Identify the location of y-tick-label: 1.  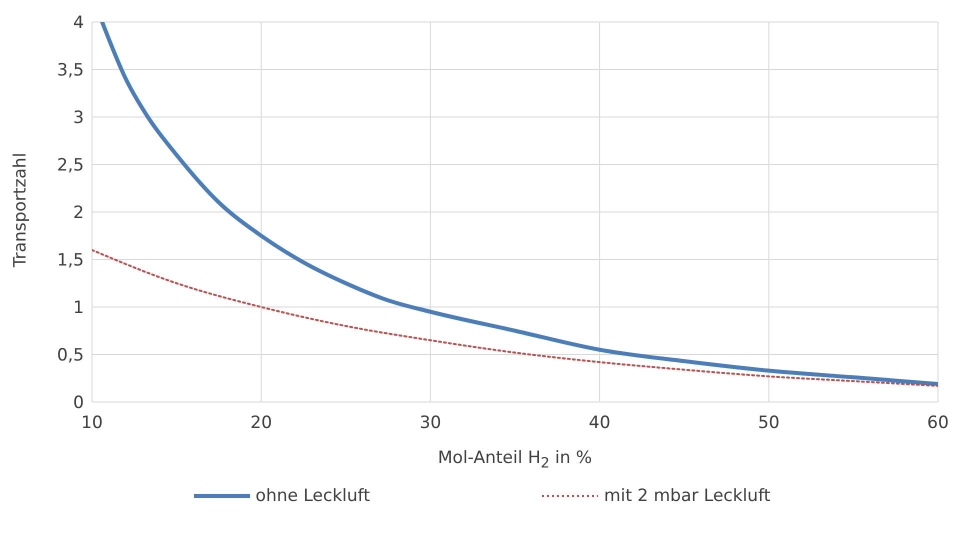
(78, 308).